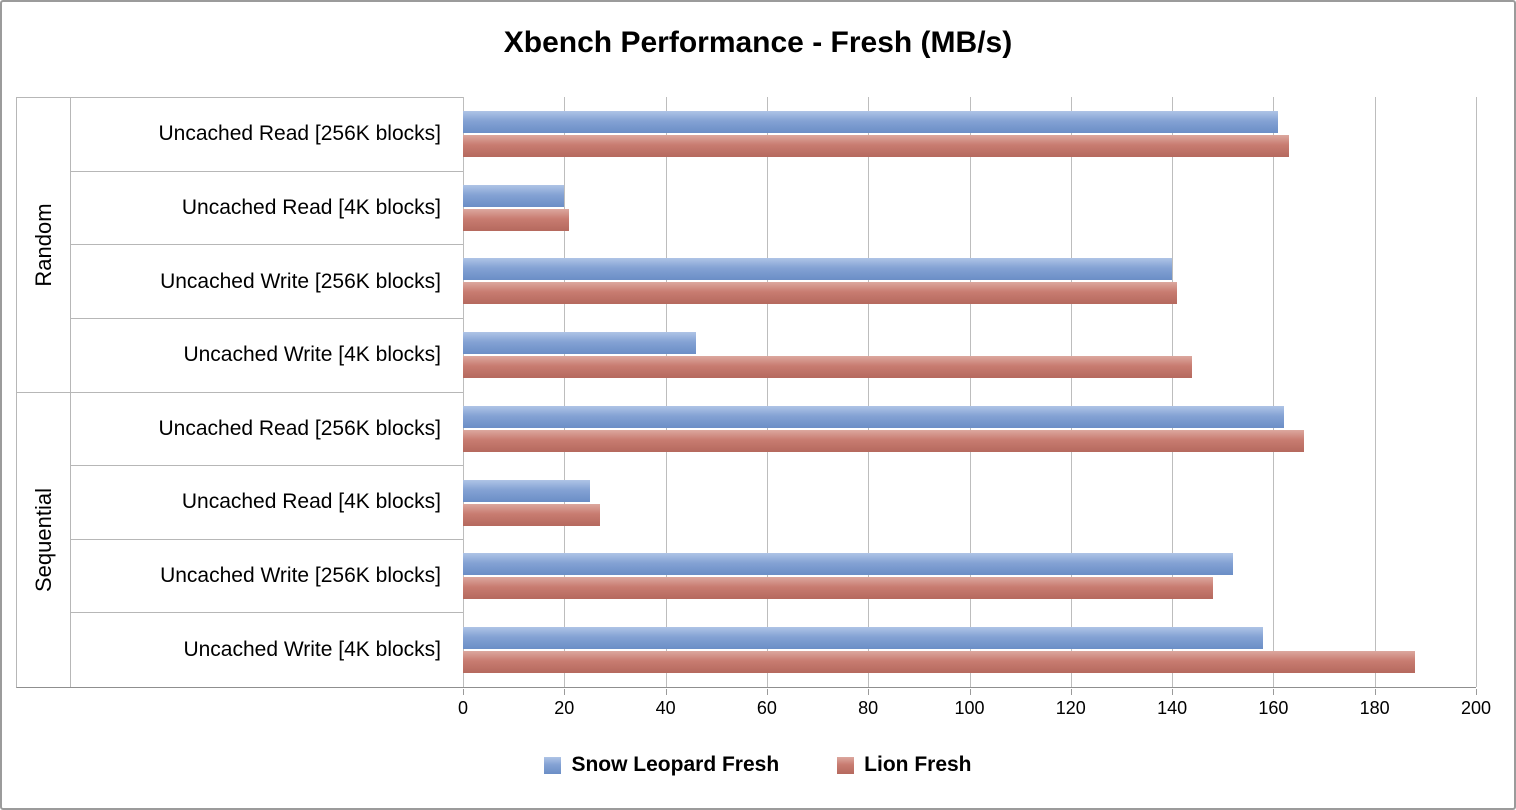  Describe the element at coordinates (1476, 708) in the screenshot. I see `x-axis-tick-label: 200` at that location.